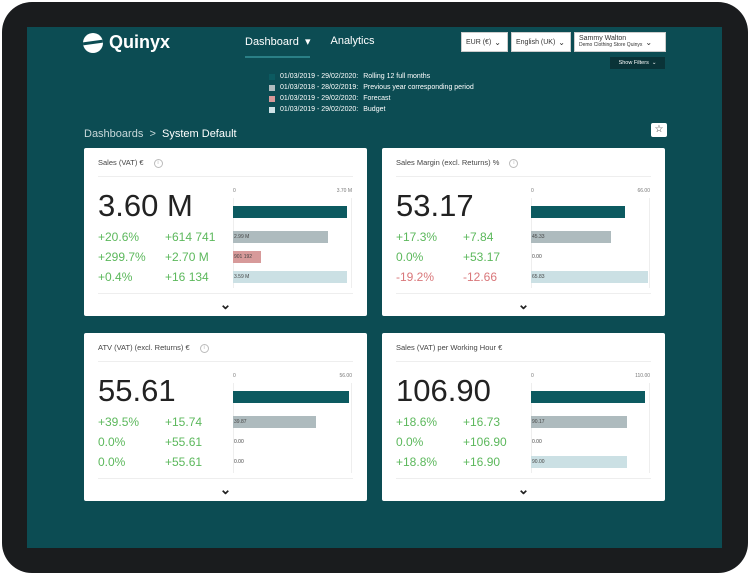 This screenshot has width=750, height=575. I want to click on delta-absolute: +614 741, so click(190, 237).